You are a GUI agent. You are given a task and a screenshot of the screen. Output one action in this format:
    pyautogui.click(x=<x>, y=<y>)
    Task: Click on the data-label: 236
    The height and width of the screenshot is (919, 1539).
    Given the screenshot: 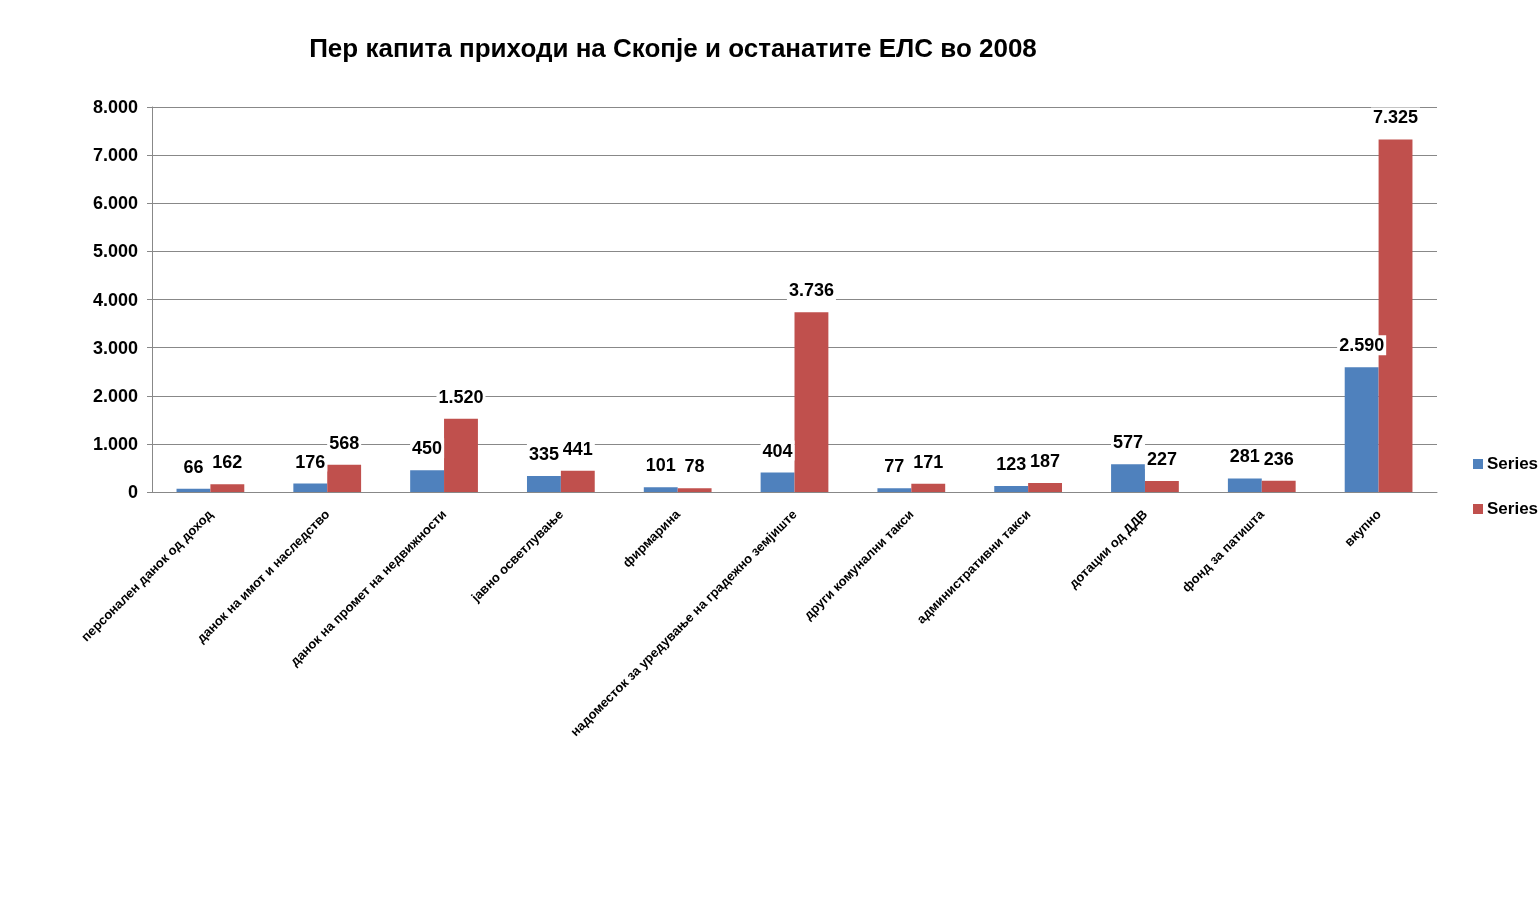 What is the action you would take?
    pyautogui.click(x=1278, y=458)
    